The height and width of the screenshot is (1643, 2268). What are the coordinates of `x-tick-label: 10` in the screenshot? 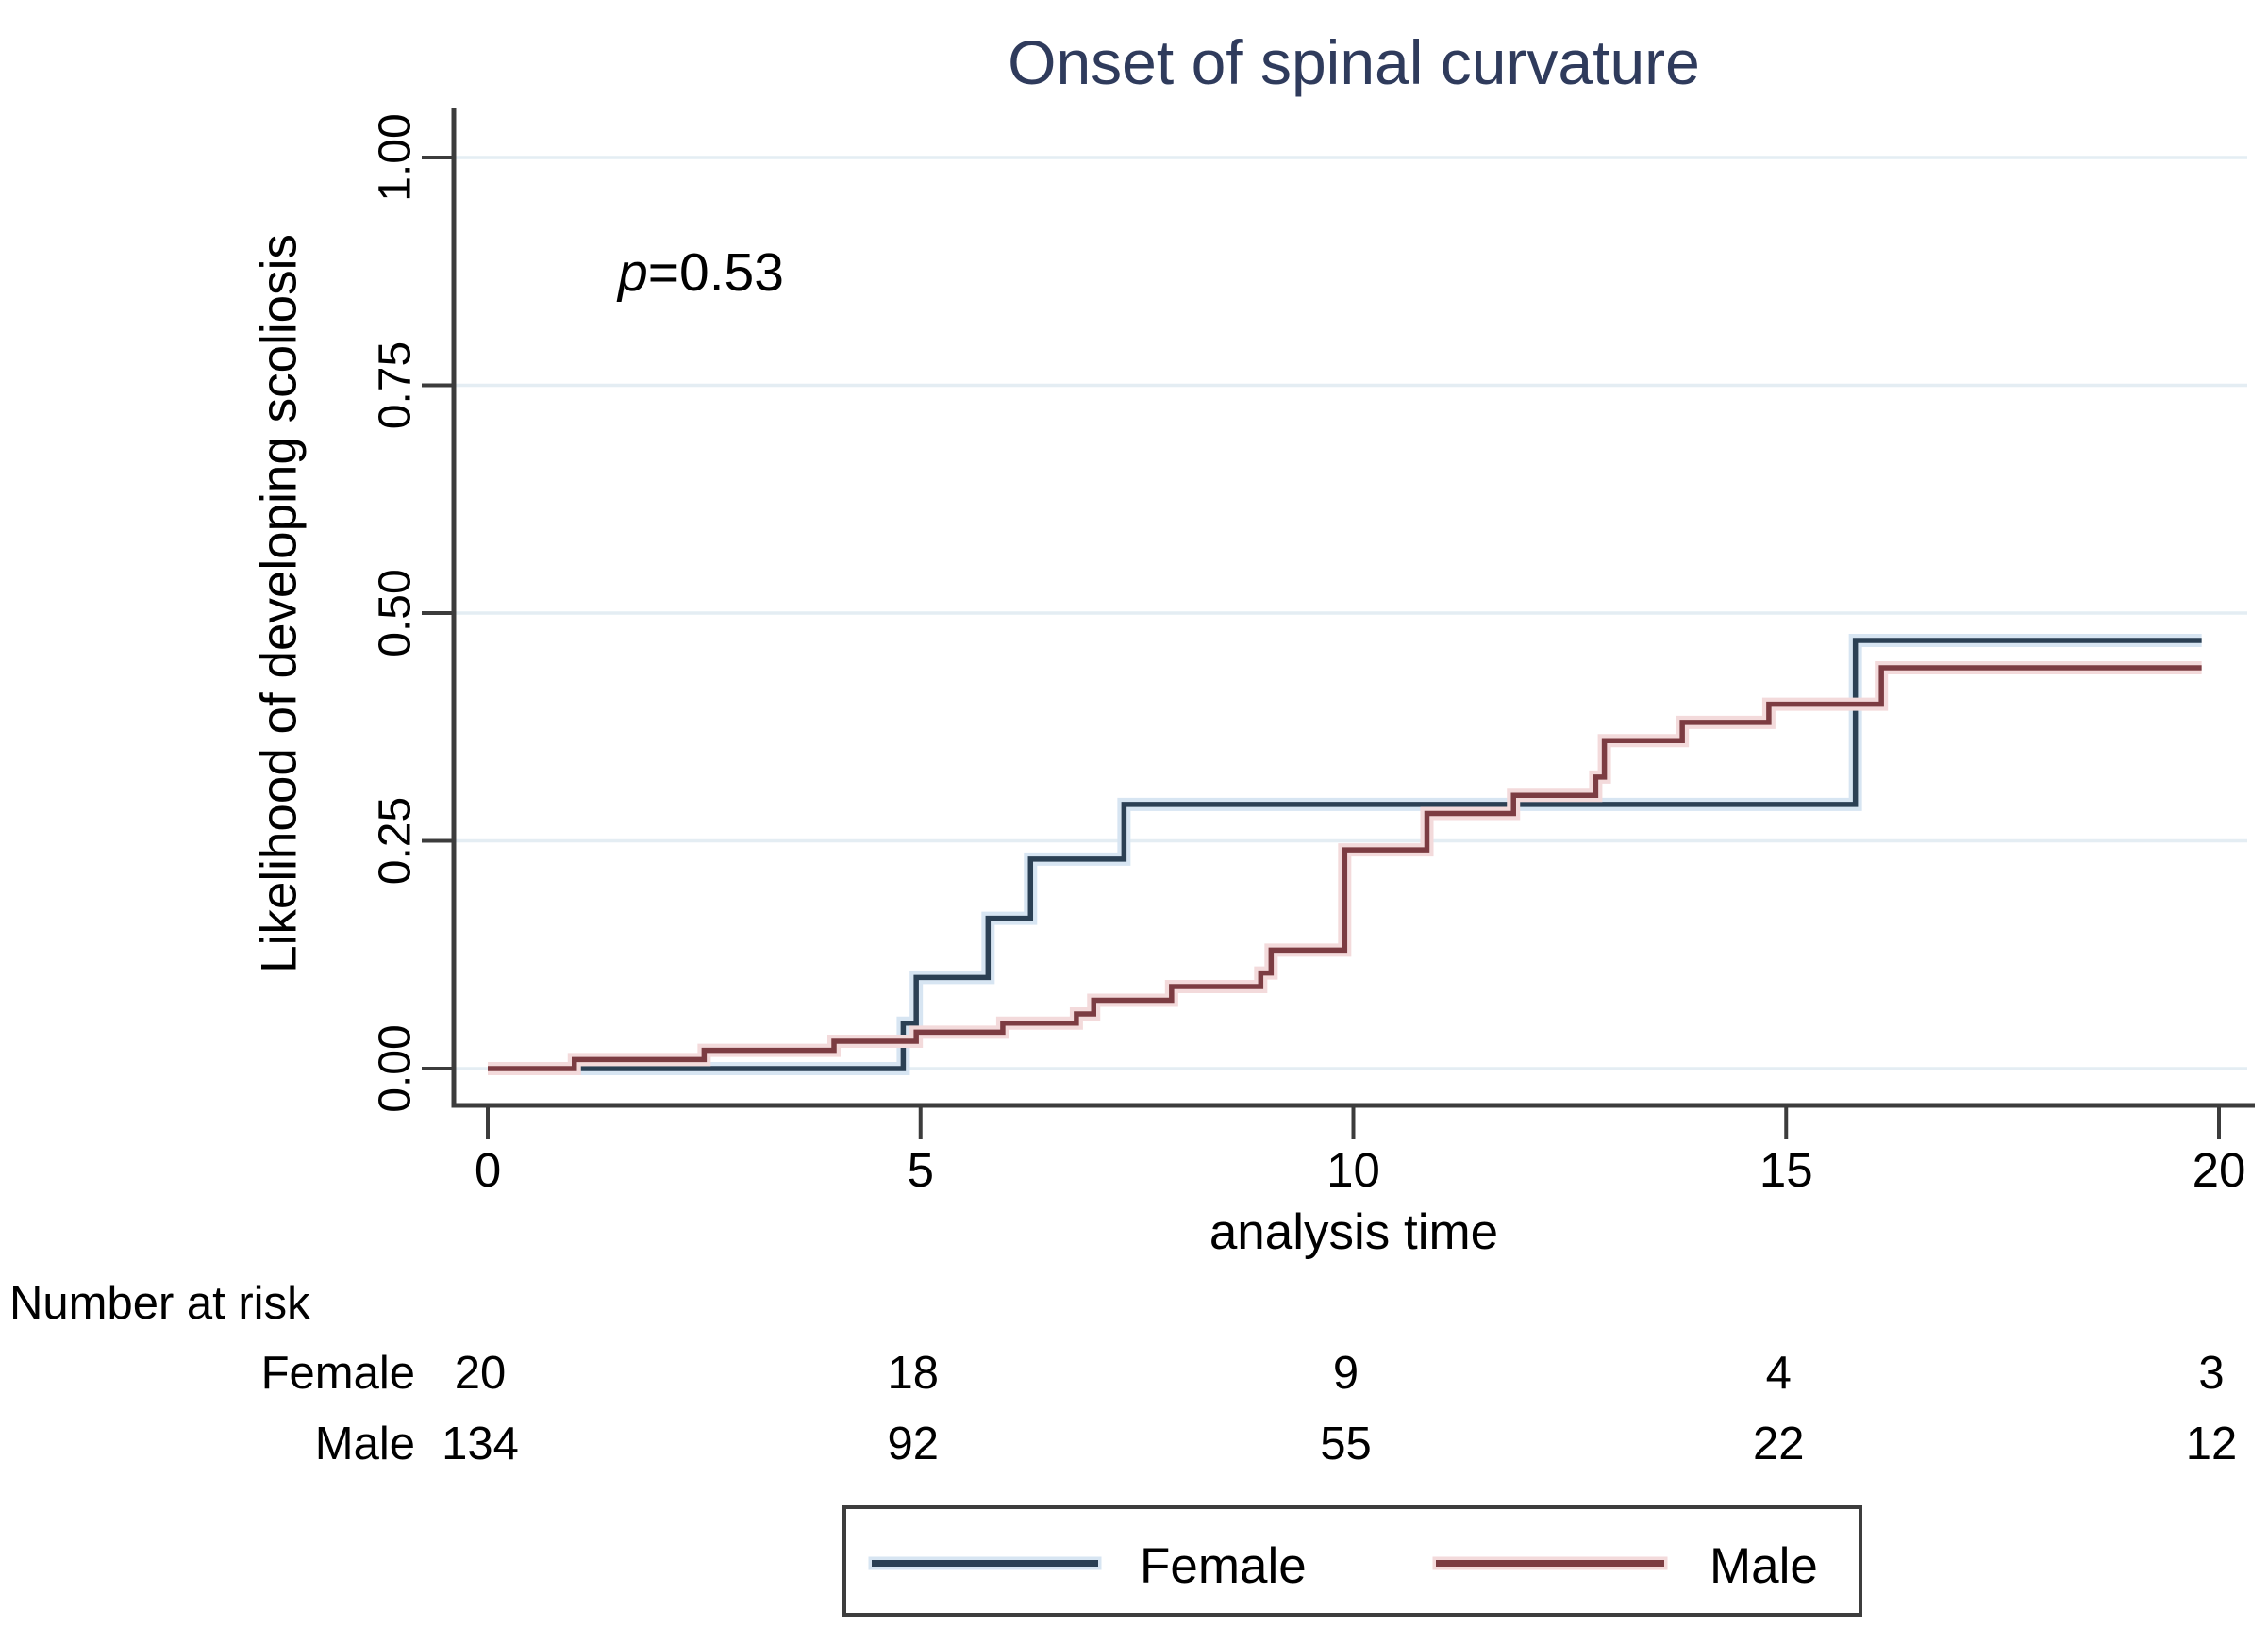 It's located at (1353, 1170).